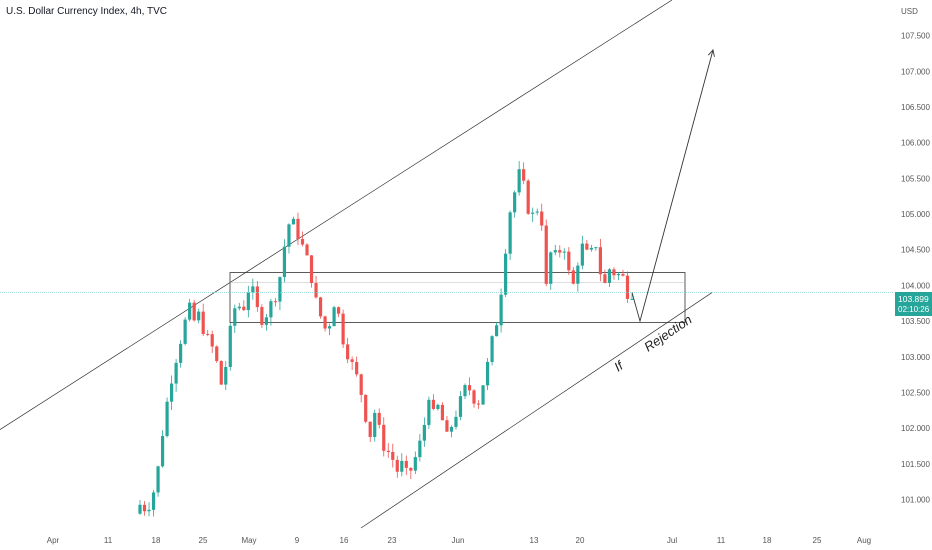  What do you see at coordinates (672, 540) in the screenshot?
I see `x-tick-label: Jul` at bounding box center [672, 540].